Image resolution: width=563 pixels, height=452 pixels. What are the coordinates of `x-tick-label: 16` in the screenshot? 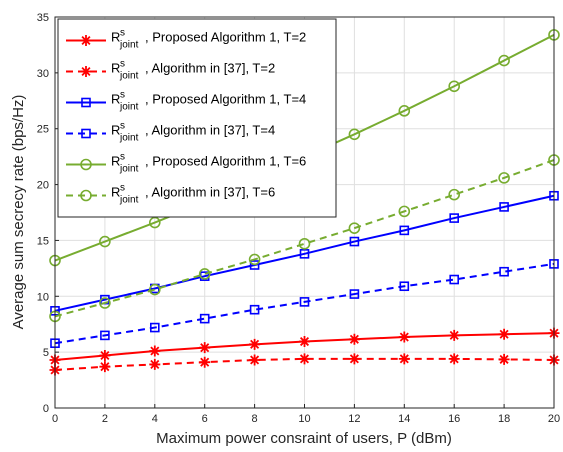 It's located at (454, 419).